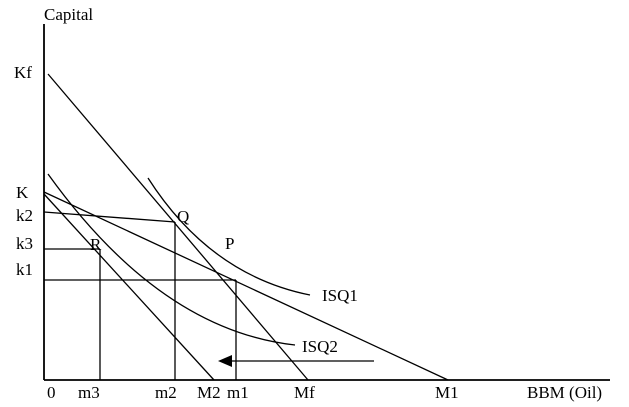 The height and width of the screenshot is (407, 629). I want to click on x-tick-big-m1: M1, so click(447, 392).